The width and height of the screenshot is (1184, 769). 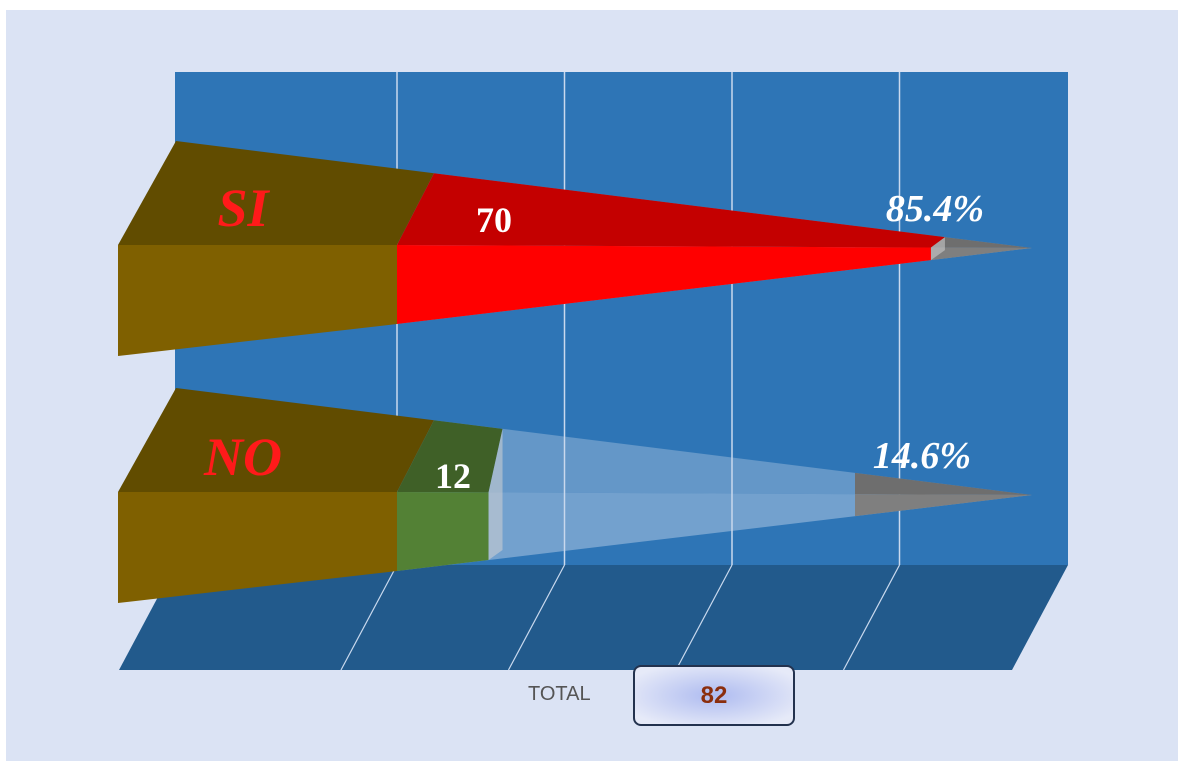 I want to click on data-label-si: 70, so click(x=494, y=220).